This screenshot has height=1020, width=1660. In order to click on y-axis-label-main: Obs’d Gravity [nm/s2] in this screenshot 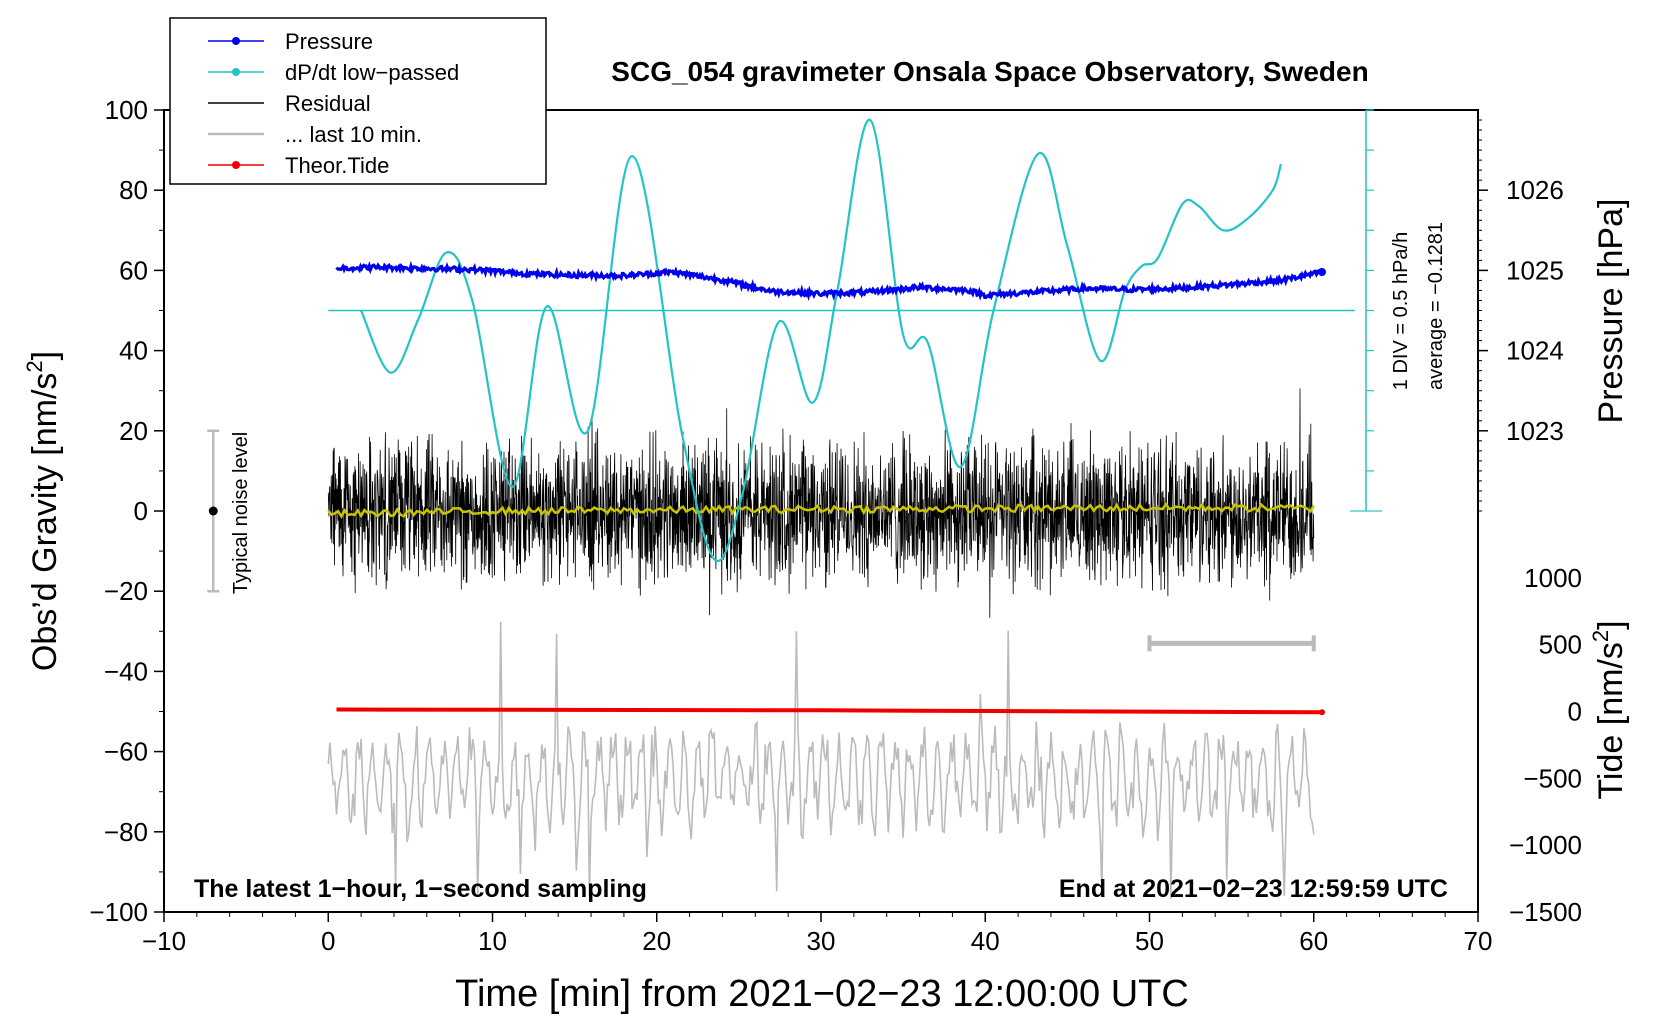, I will do `click(43, 511)`.